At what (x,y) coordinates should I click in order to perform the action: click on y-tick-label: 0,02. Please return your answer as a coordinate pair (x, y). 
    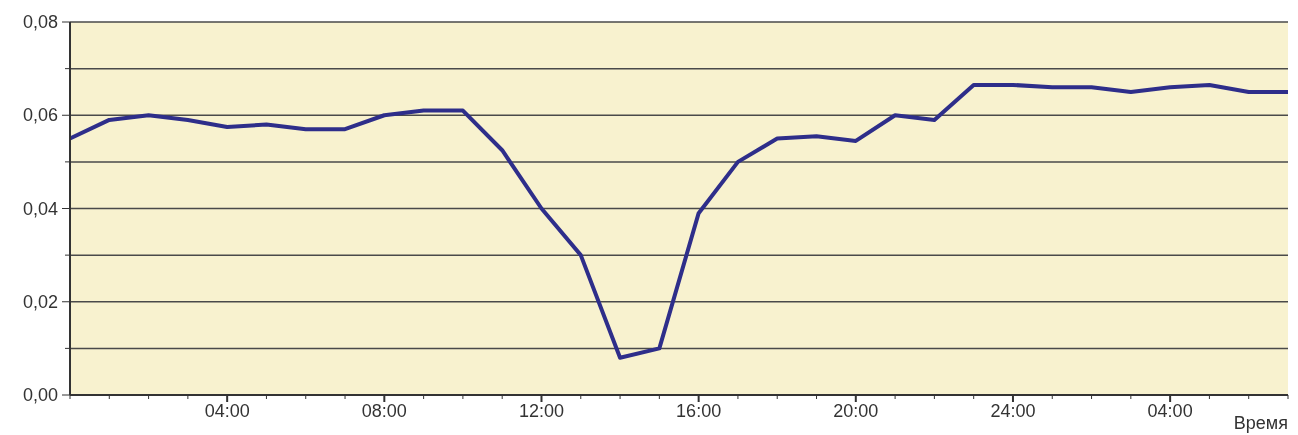
    Looking at the image, I should click on (40, 301).